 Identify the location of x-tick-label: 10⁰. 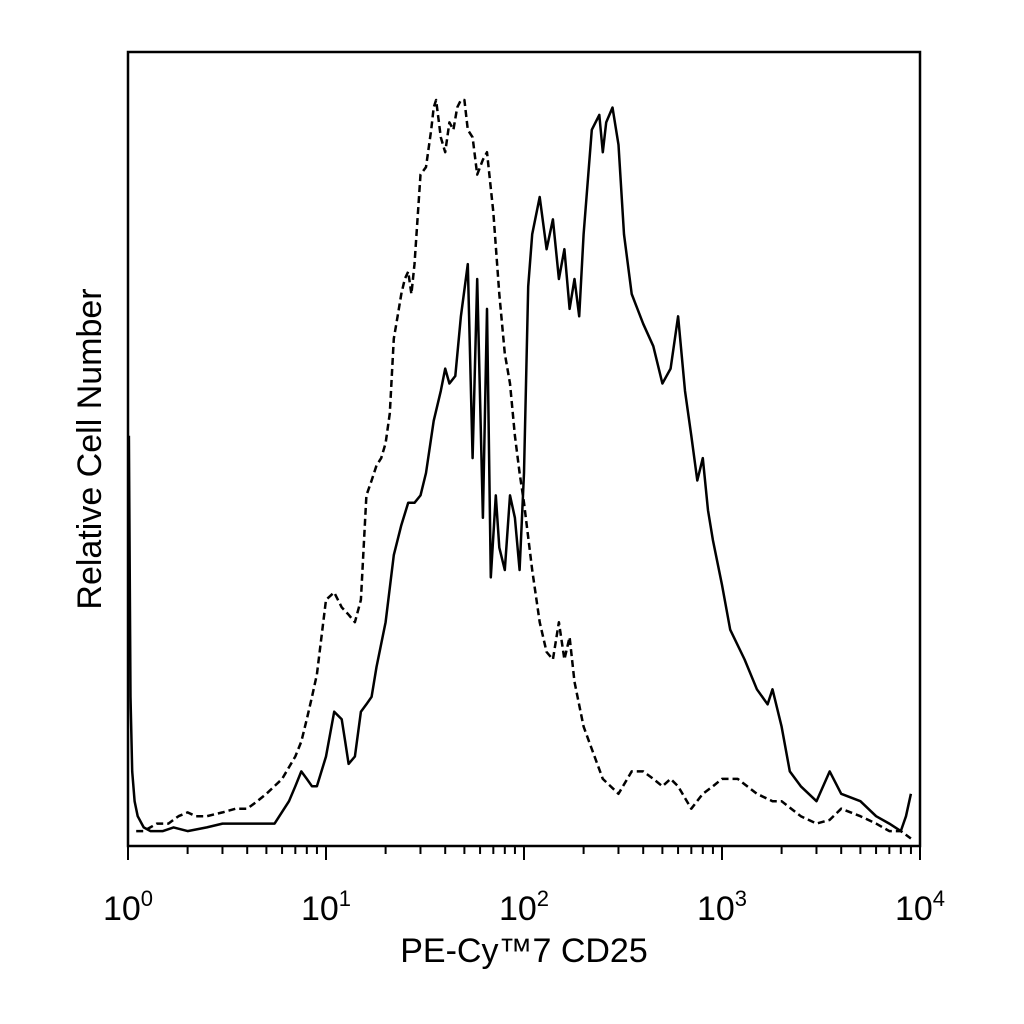
(128, 907).